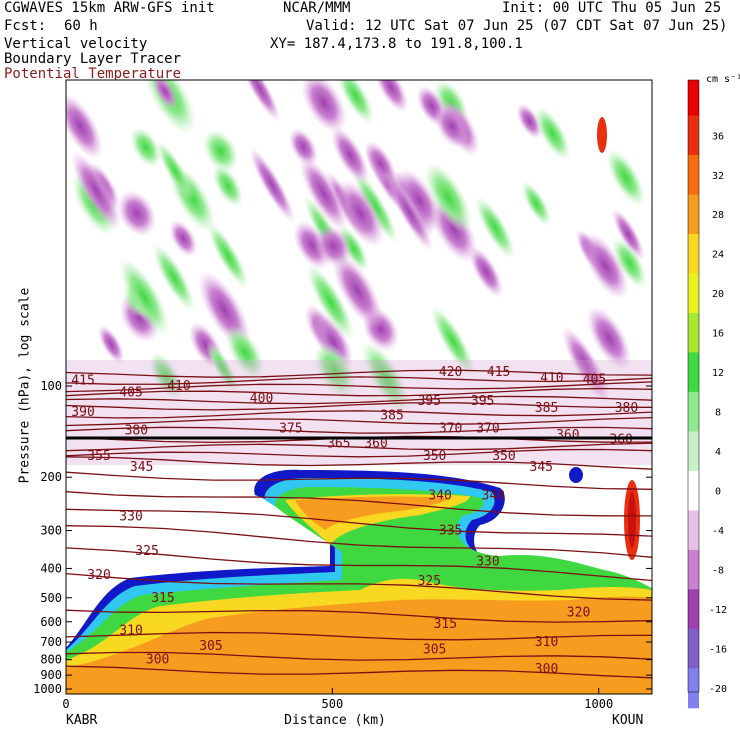 The width and height of the screenshot is (740, 740). I want to click on theta-label: 390, so click(82, 412).